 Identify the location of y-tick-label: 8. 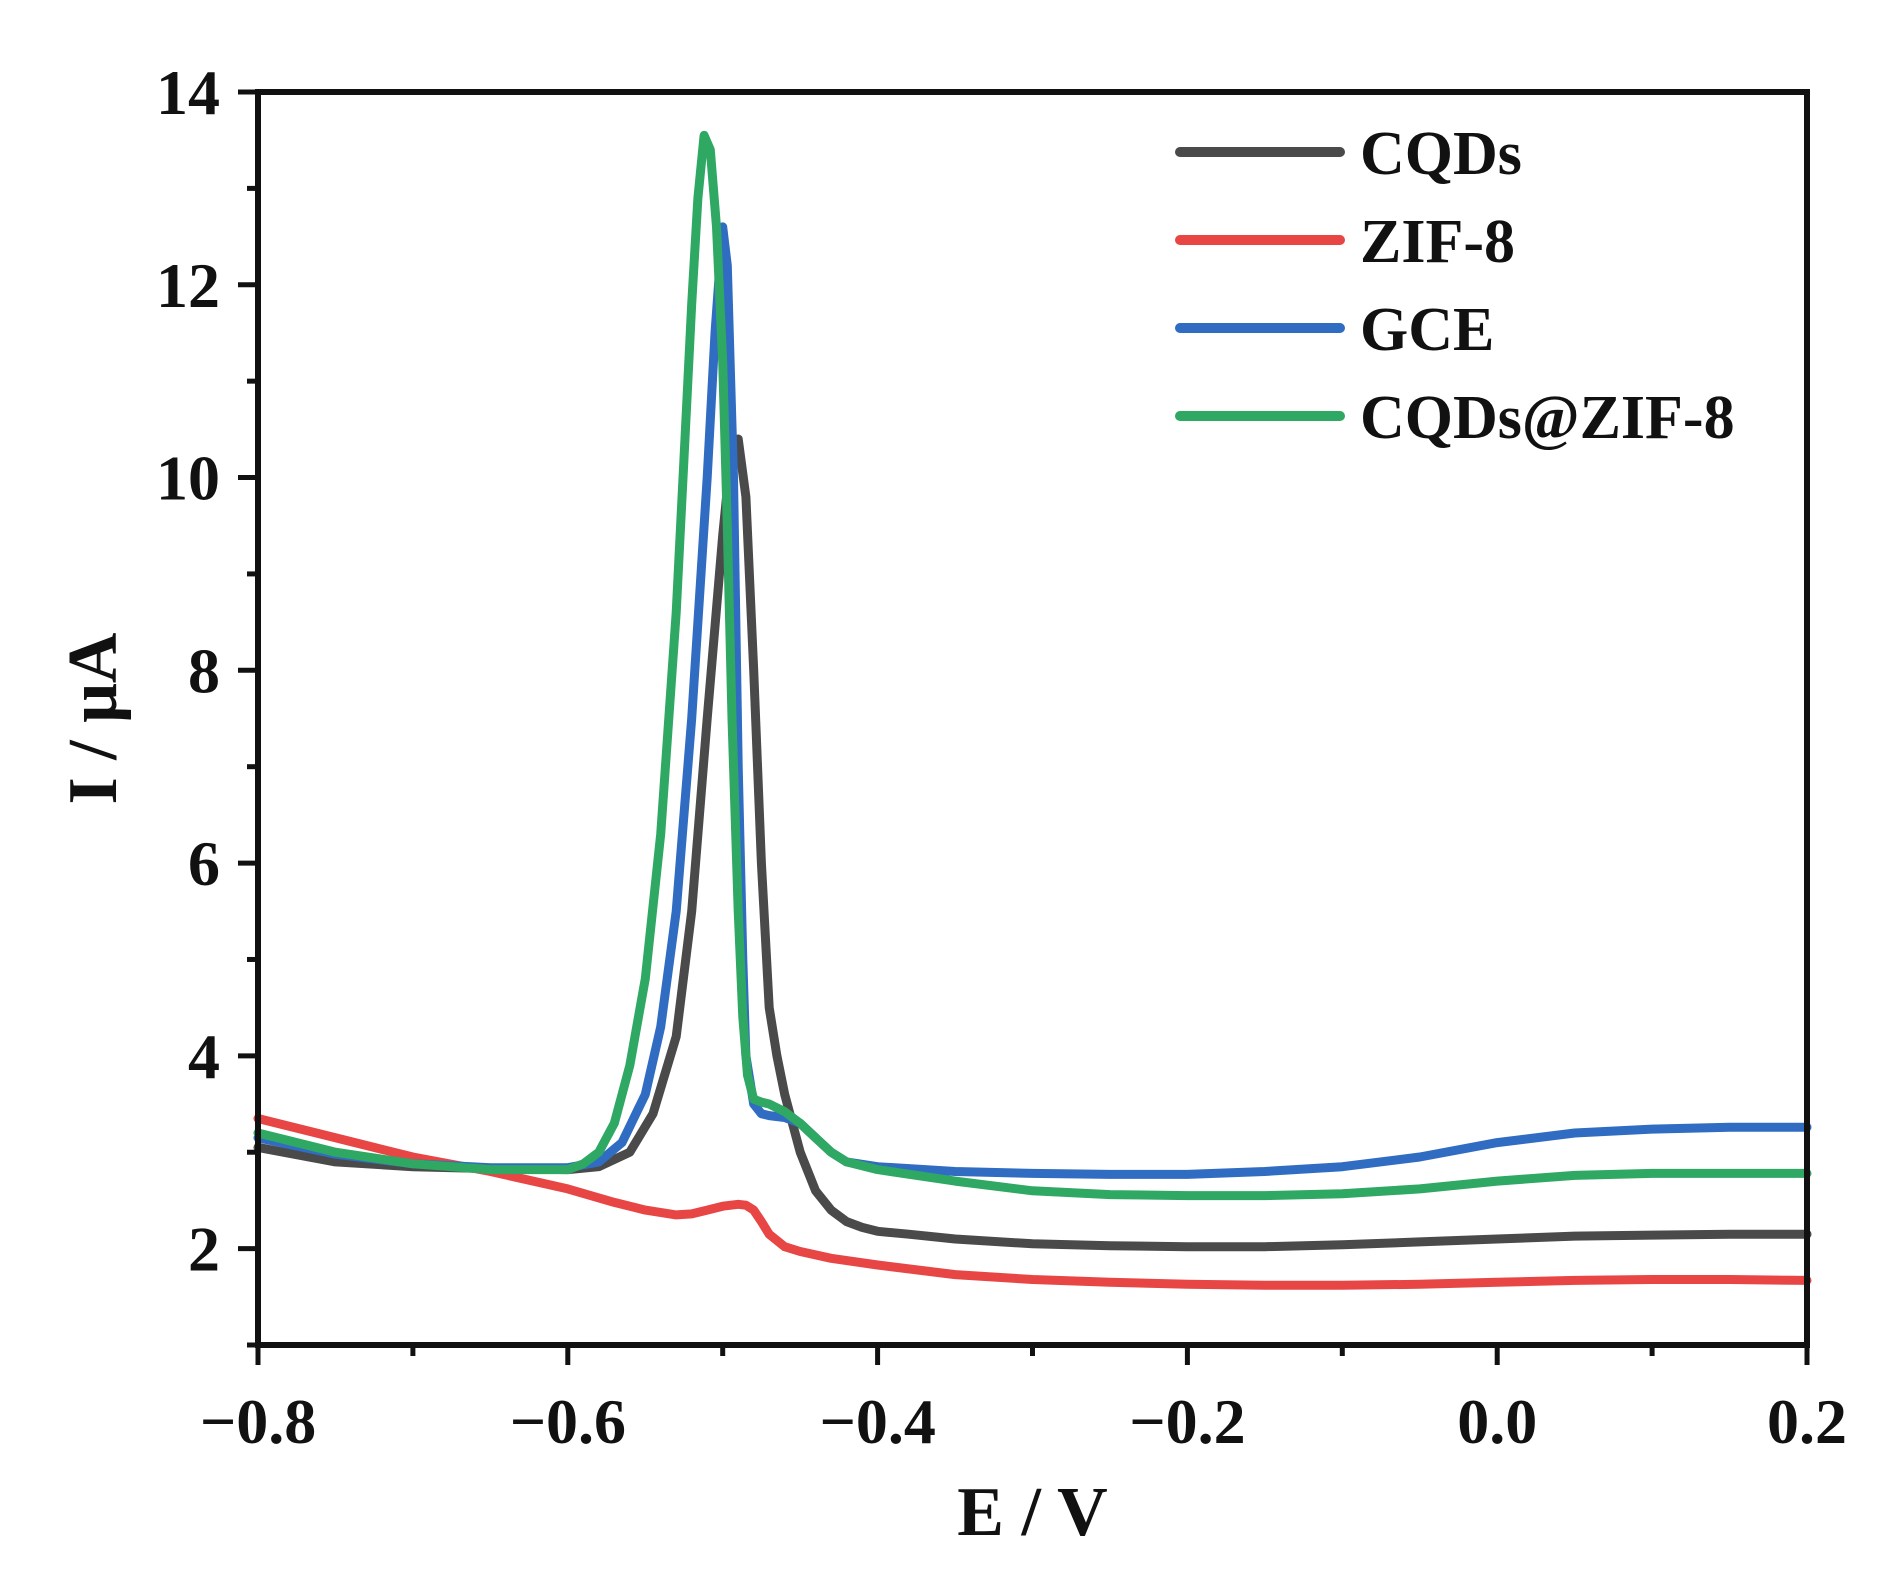
(204, 670).